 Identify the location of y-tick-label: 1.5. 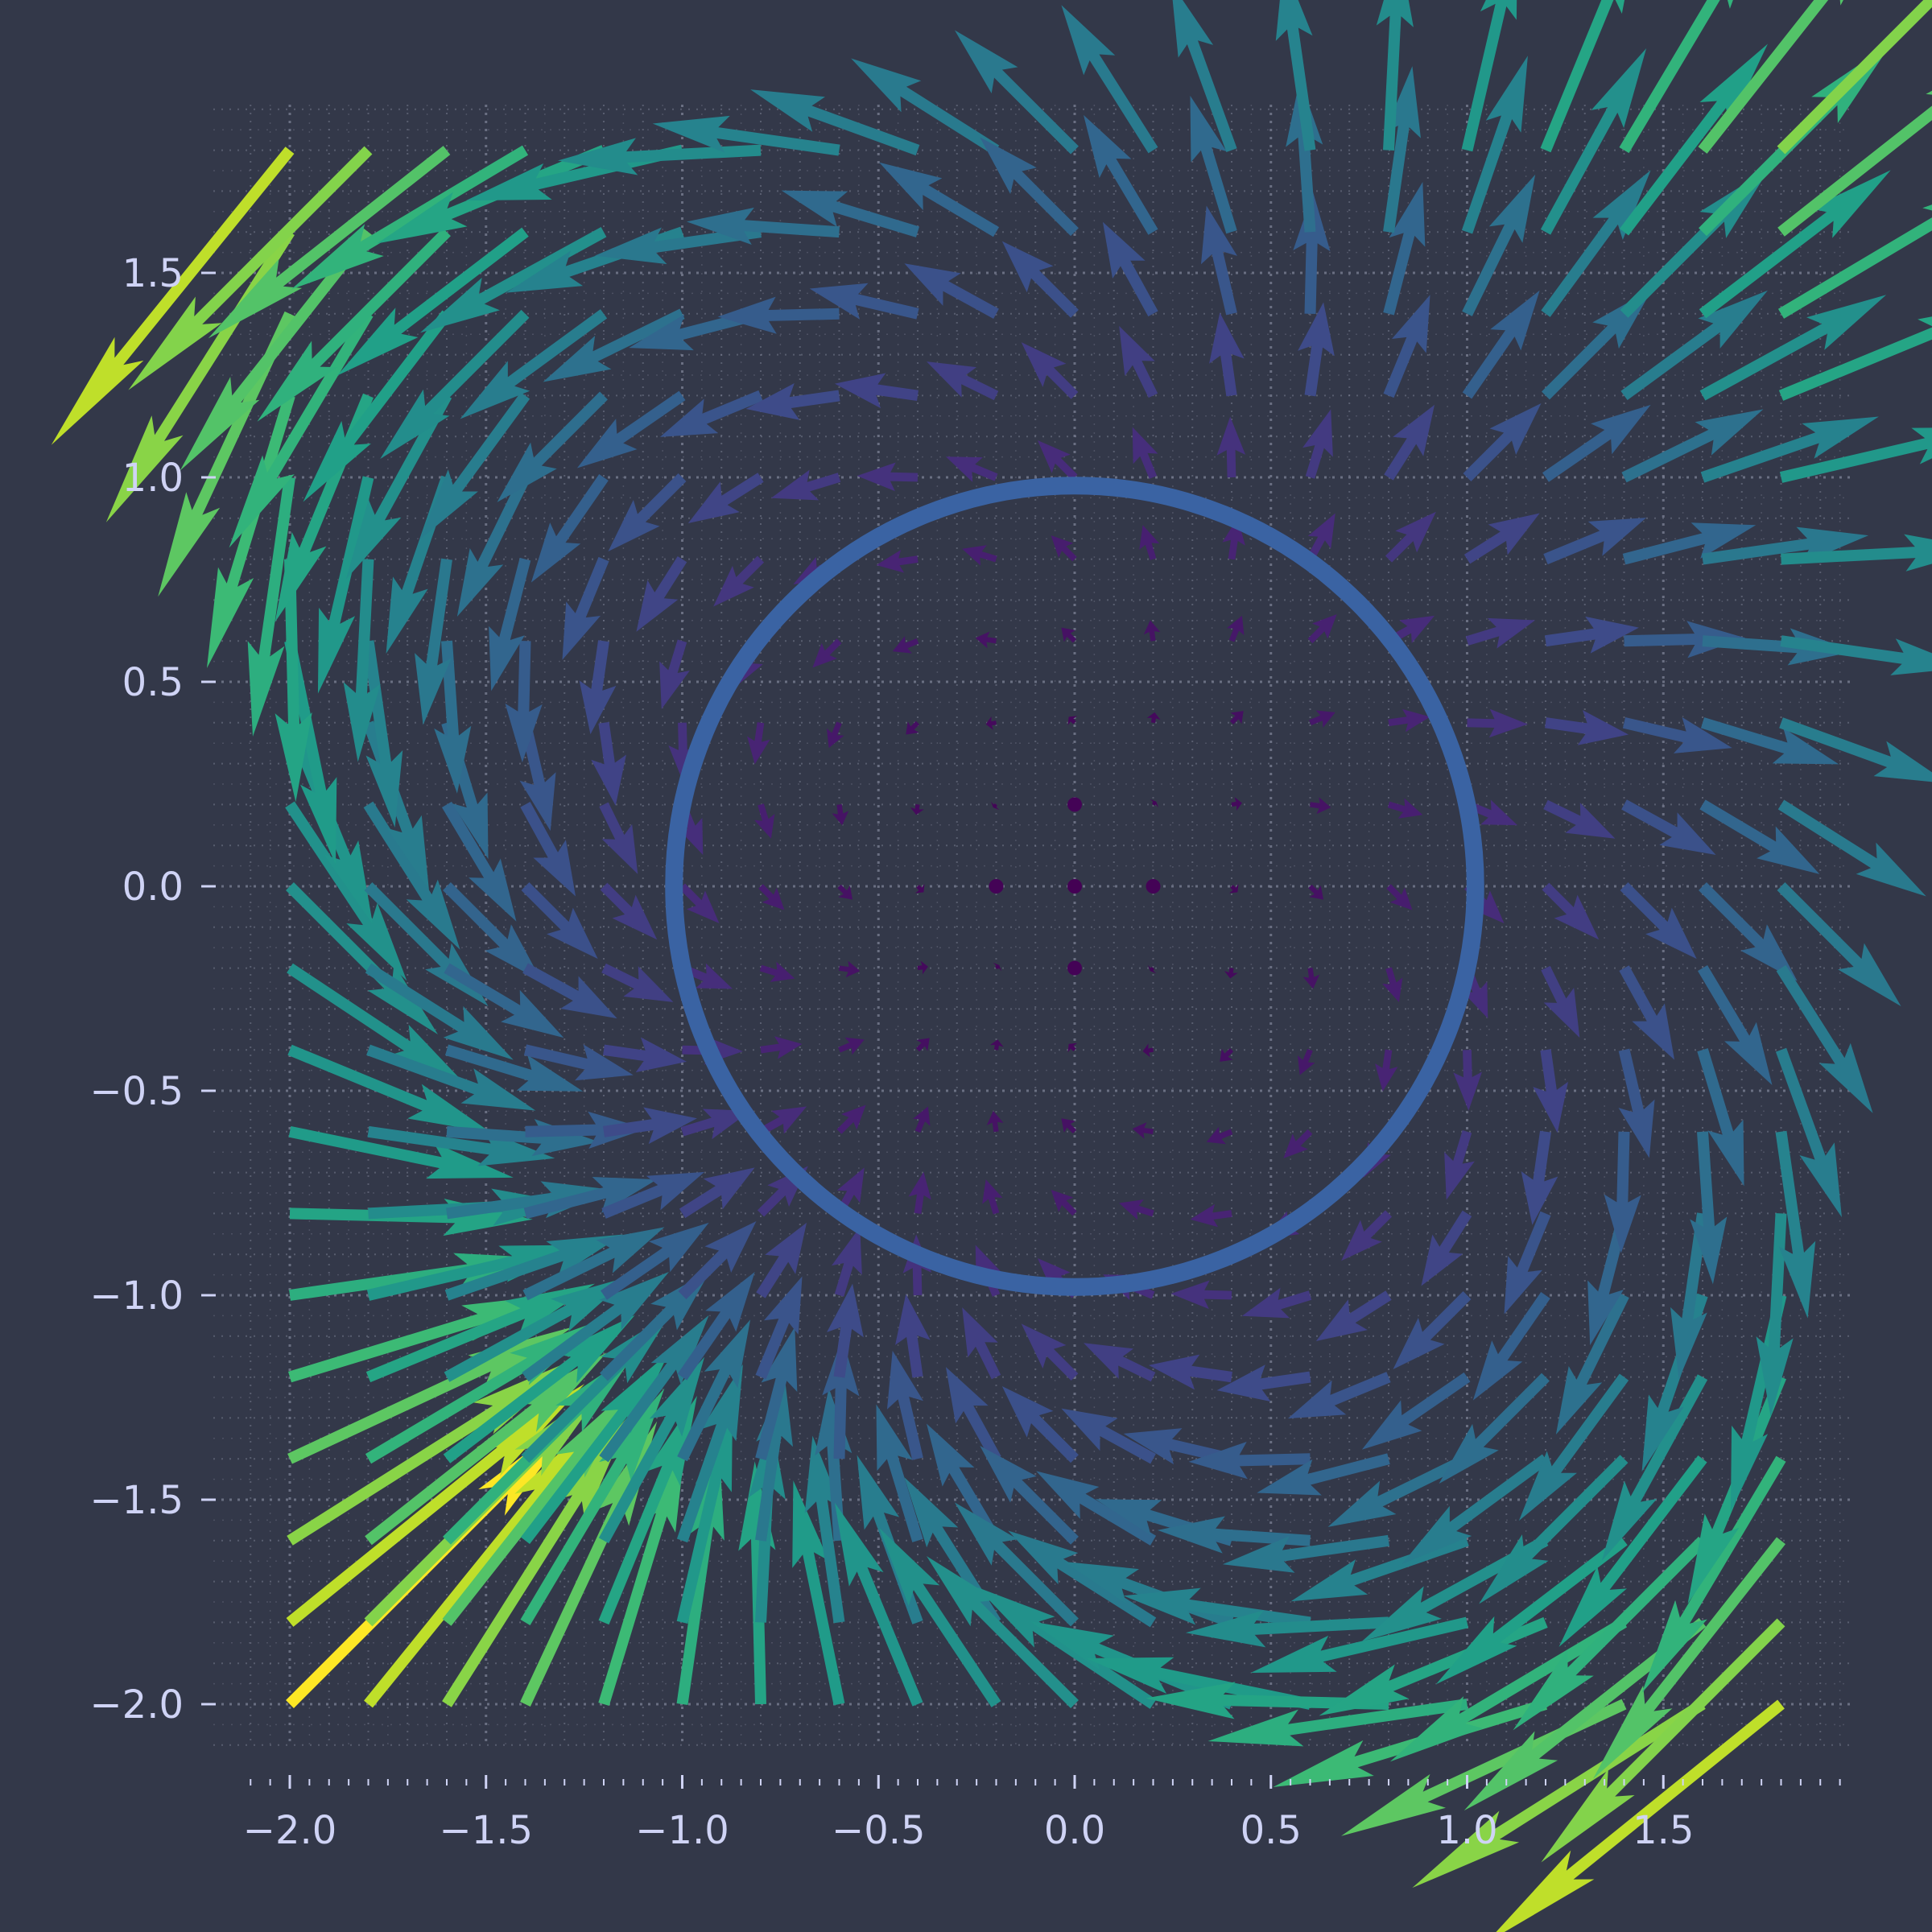
(153, 273).